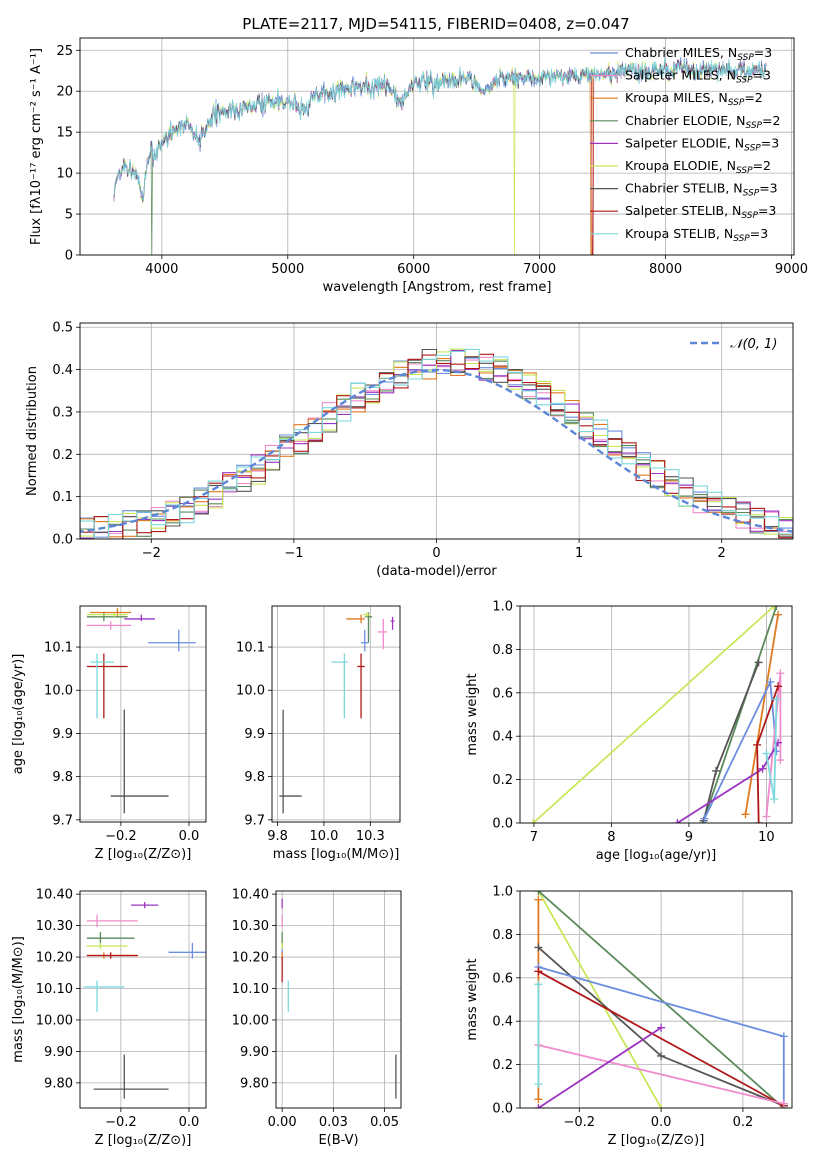 Image resolution: width=819 pixels, height=1170 pixels. I want to click on y-axis-label: Flux [fλ10⁻¹⁷ erg cm⁻² s⁻¹ A⁻¹], so click(36, 146).